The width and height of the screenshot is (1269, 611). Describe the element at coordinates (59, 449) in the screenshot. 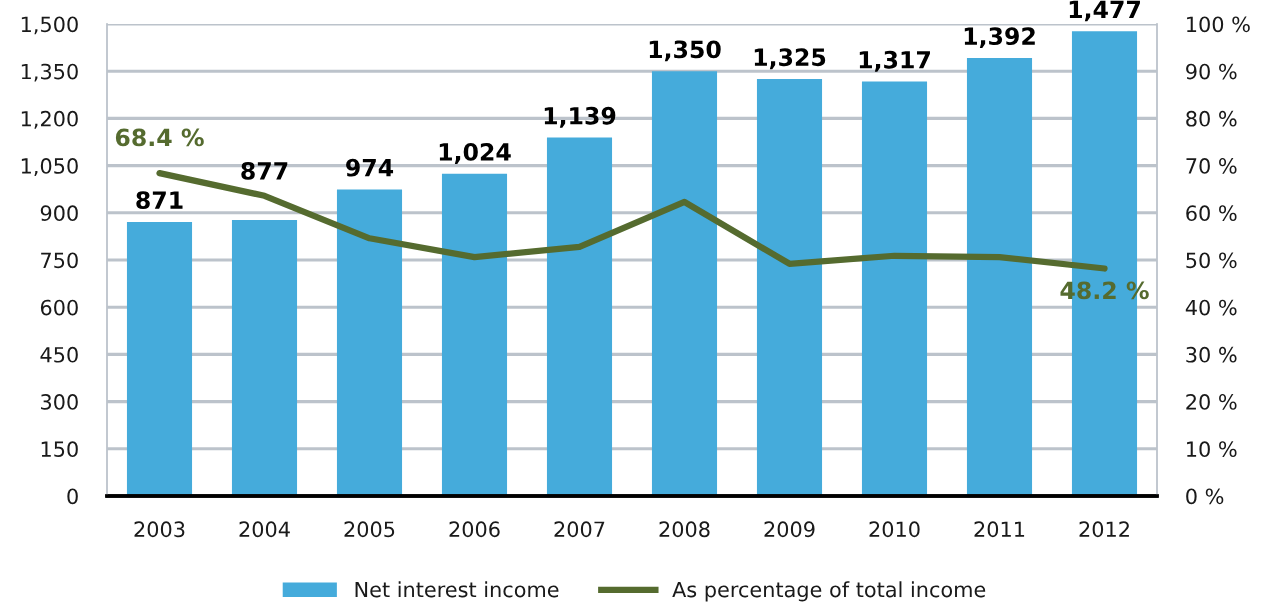

I see `y-tick-label: 150` at that location.